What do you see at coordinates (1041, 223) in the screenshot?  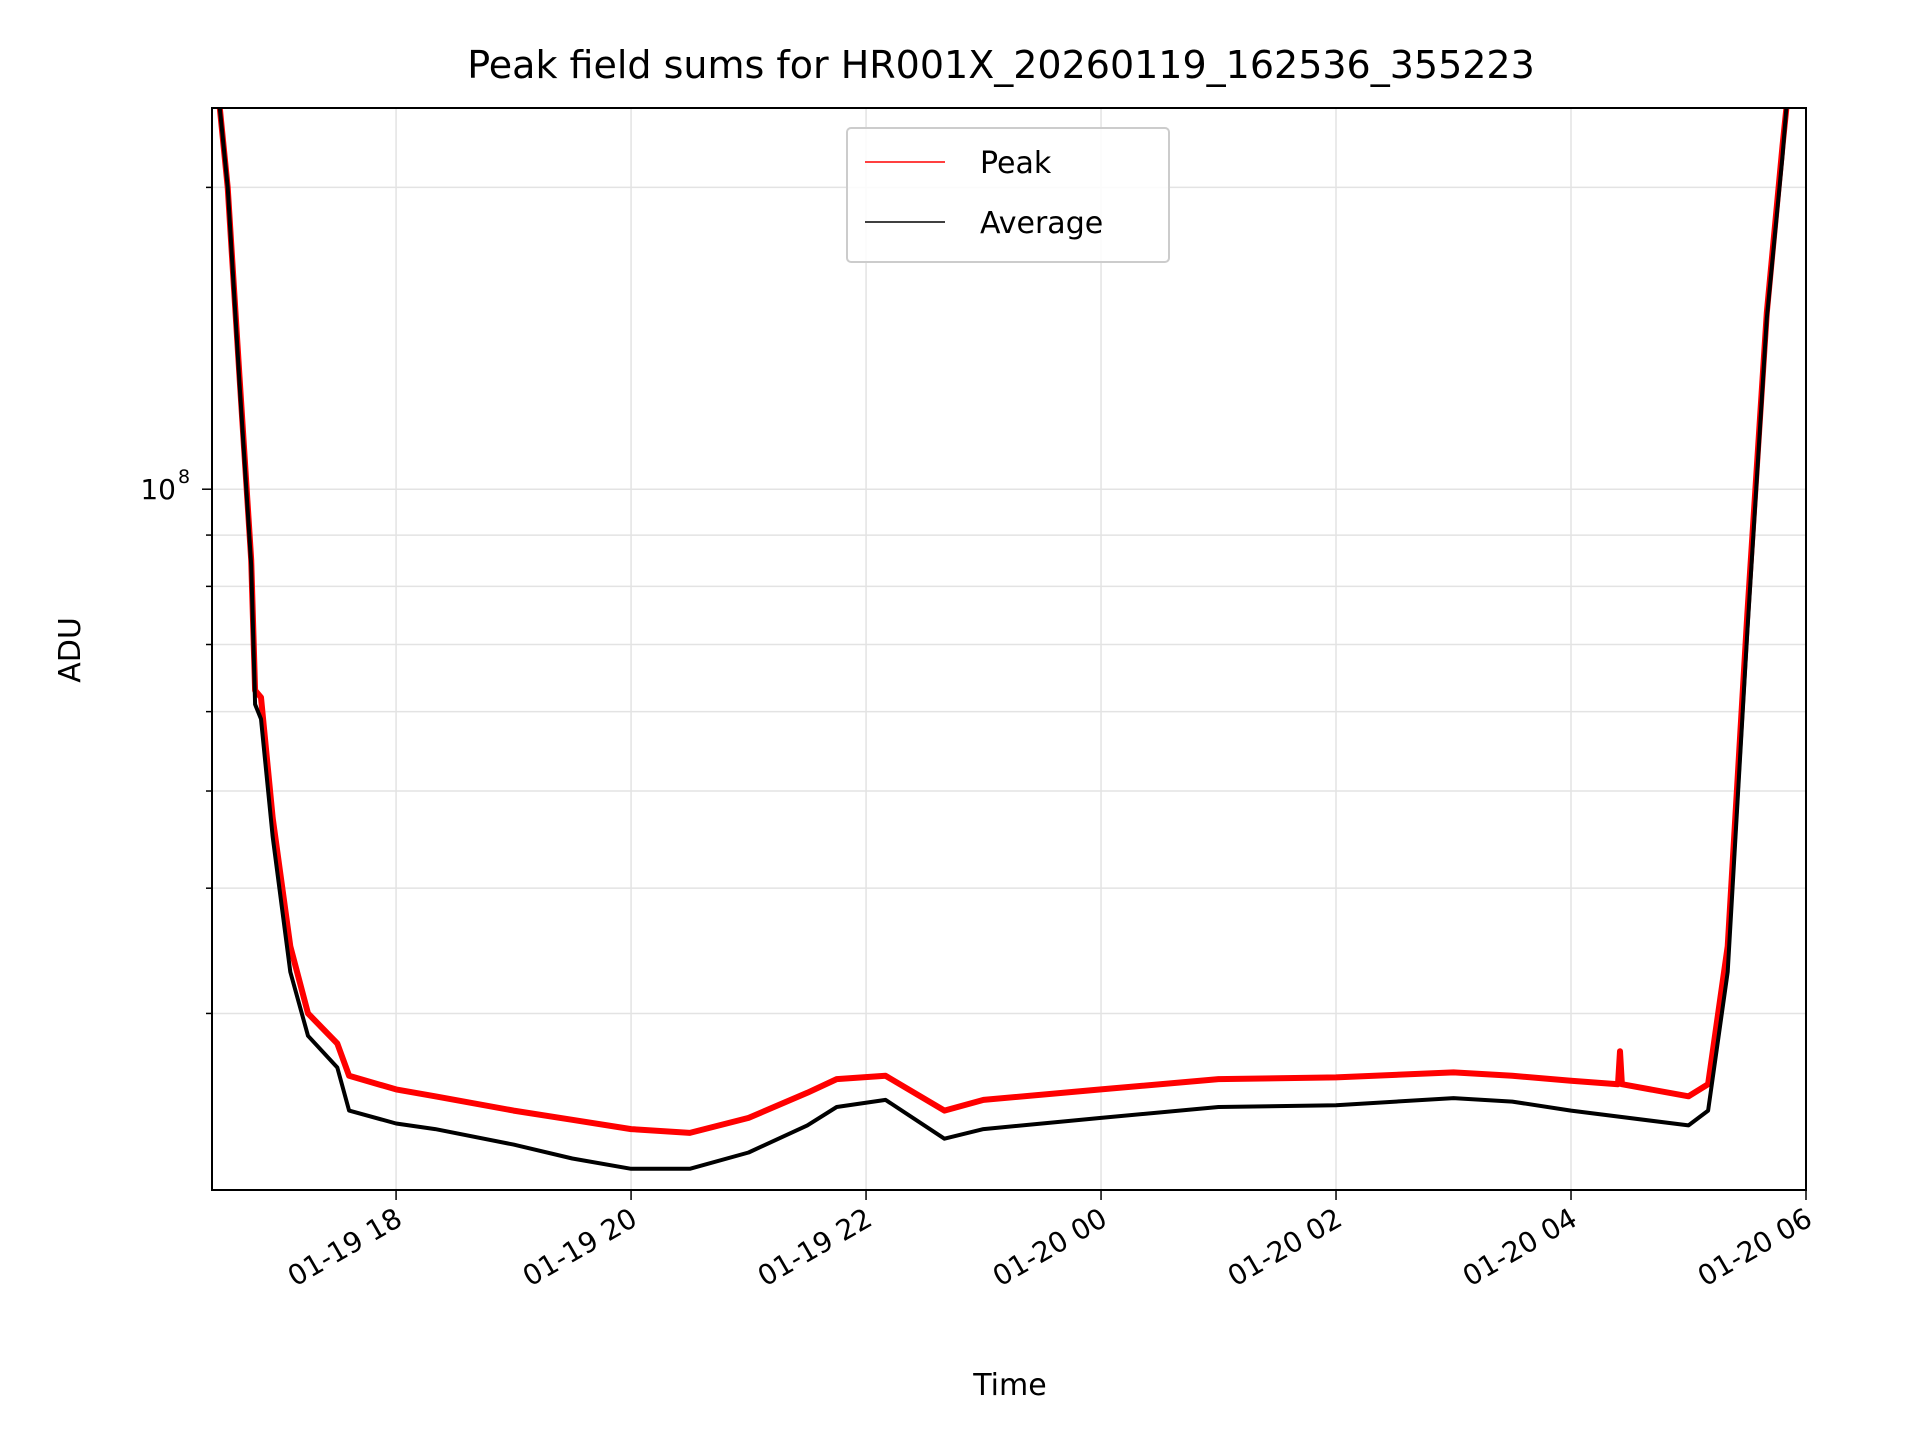 I see `legend-label-average: Average` at bounding box center [1041, 223].